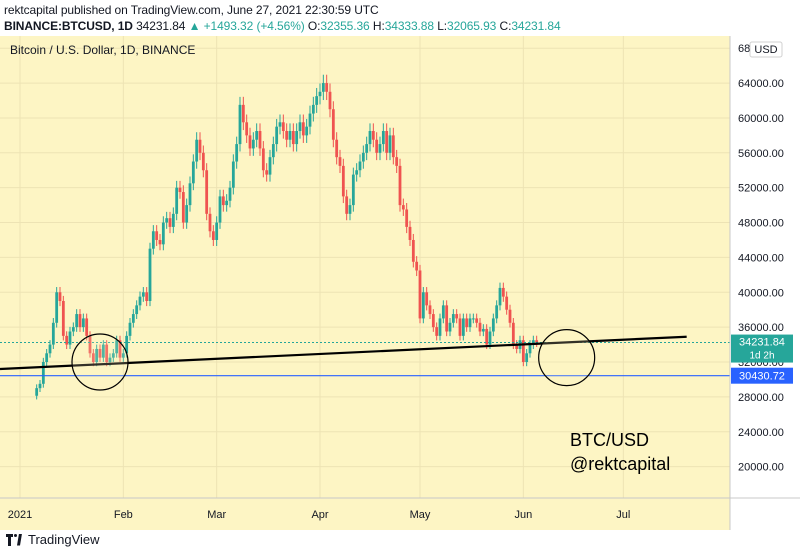  What do you see at coordinates (761, 356) in the screenshot?
I see `countdown-label: 1d 2h` at bounding box center [761, 356].